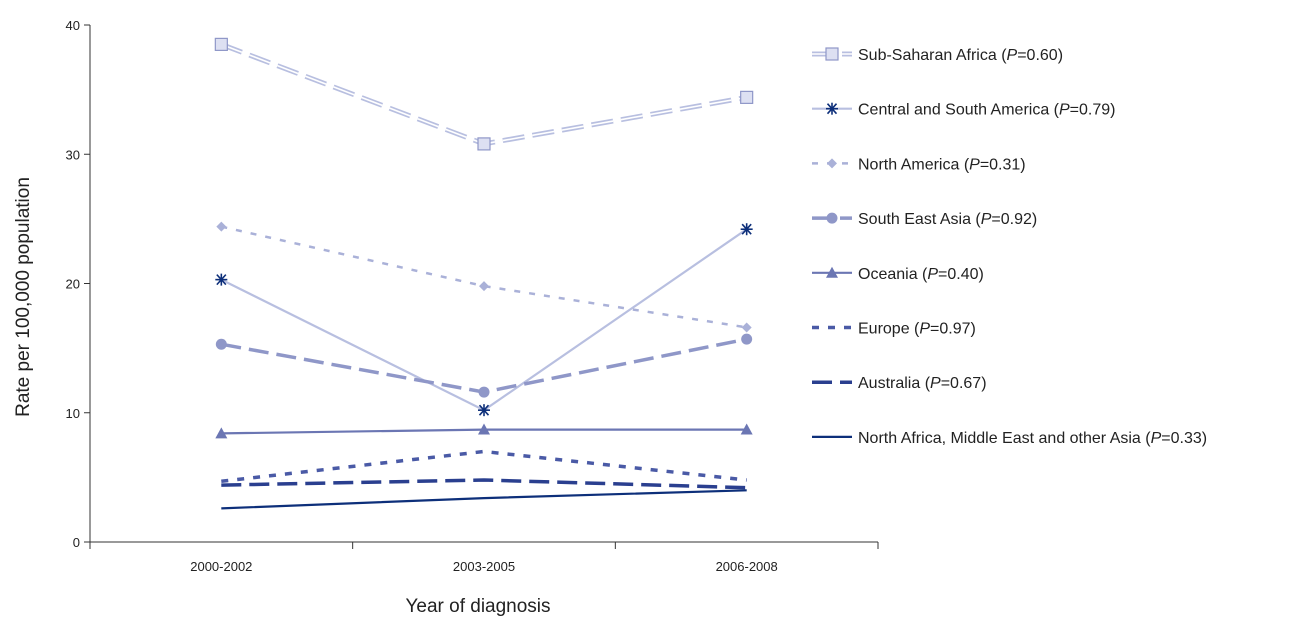 The width and height of the screenshot is (1300, 619). Describe the element at coordinates (986, 110) in the screenshot. I see `legend-label: Central and South America (P=0.79)` at that location.